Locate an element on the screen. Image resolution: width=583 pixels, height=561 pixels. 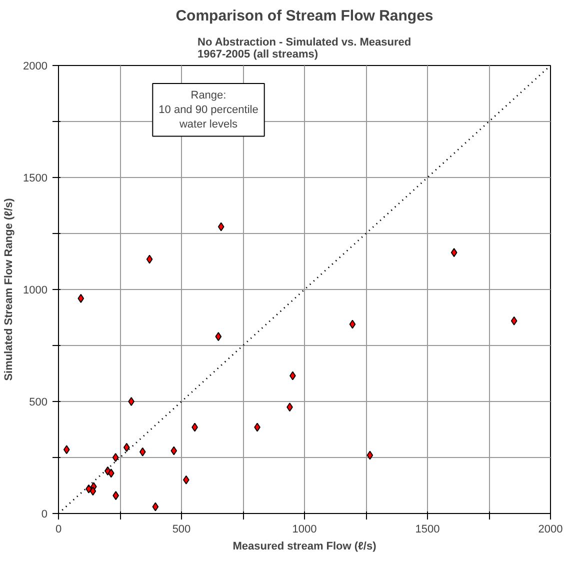
y-tick-label: 2000 is located at coordinates (35, 66).